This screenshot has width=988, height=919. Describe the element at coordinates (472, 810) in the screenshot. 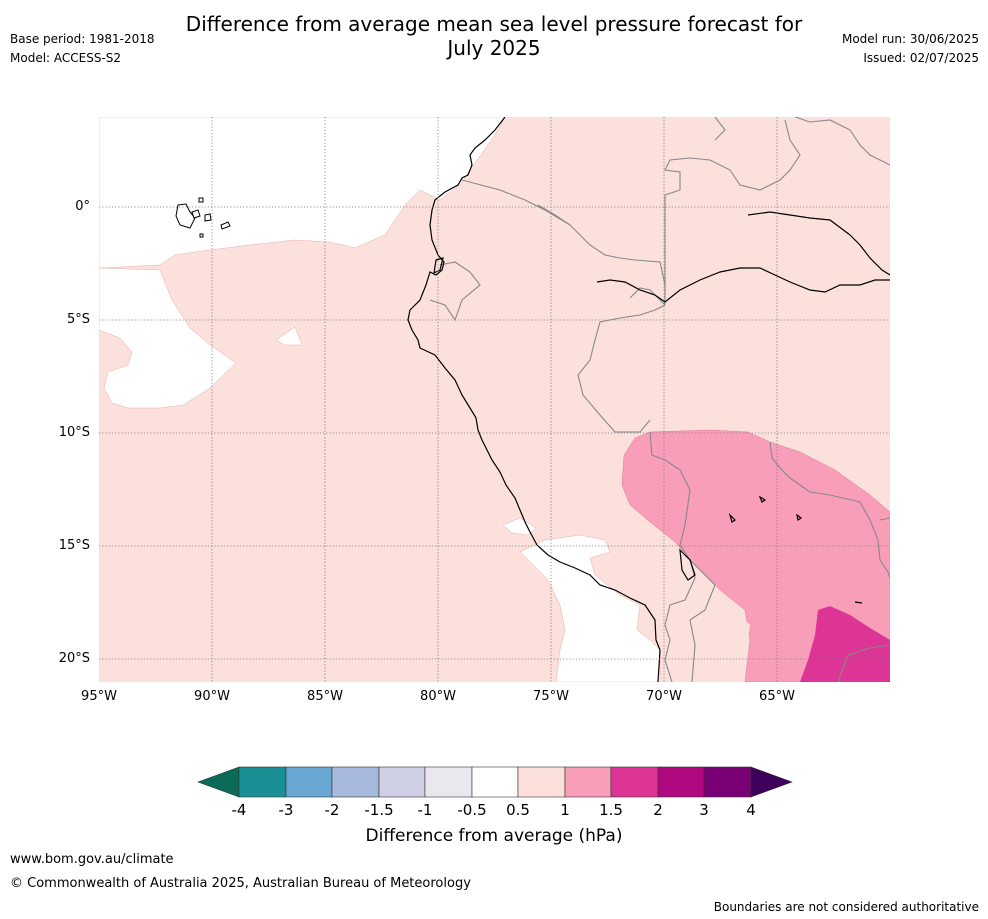

I see `cb-tick-m0.5: -0.5` at that location.